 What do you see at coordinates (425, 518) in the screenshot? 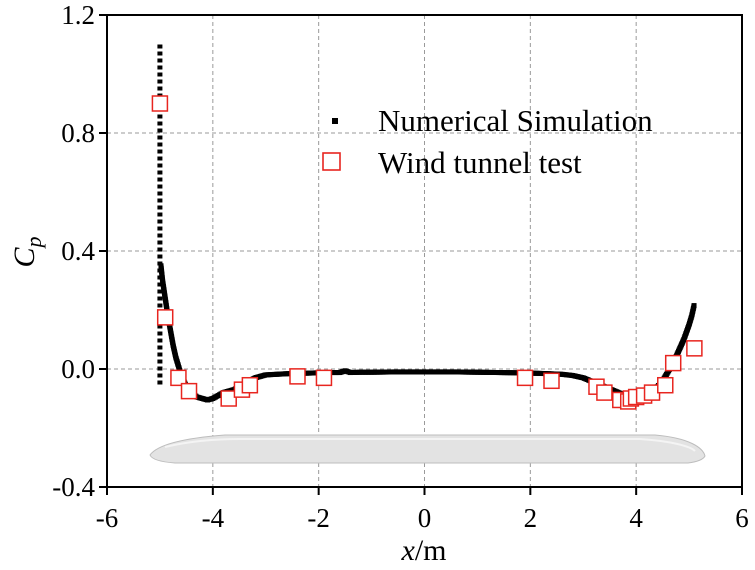
I see `x-tick-label: 0` at bounding box center [425, 518].